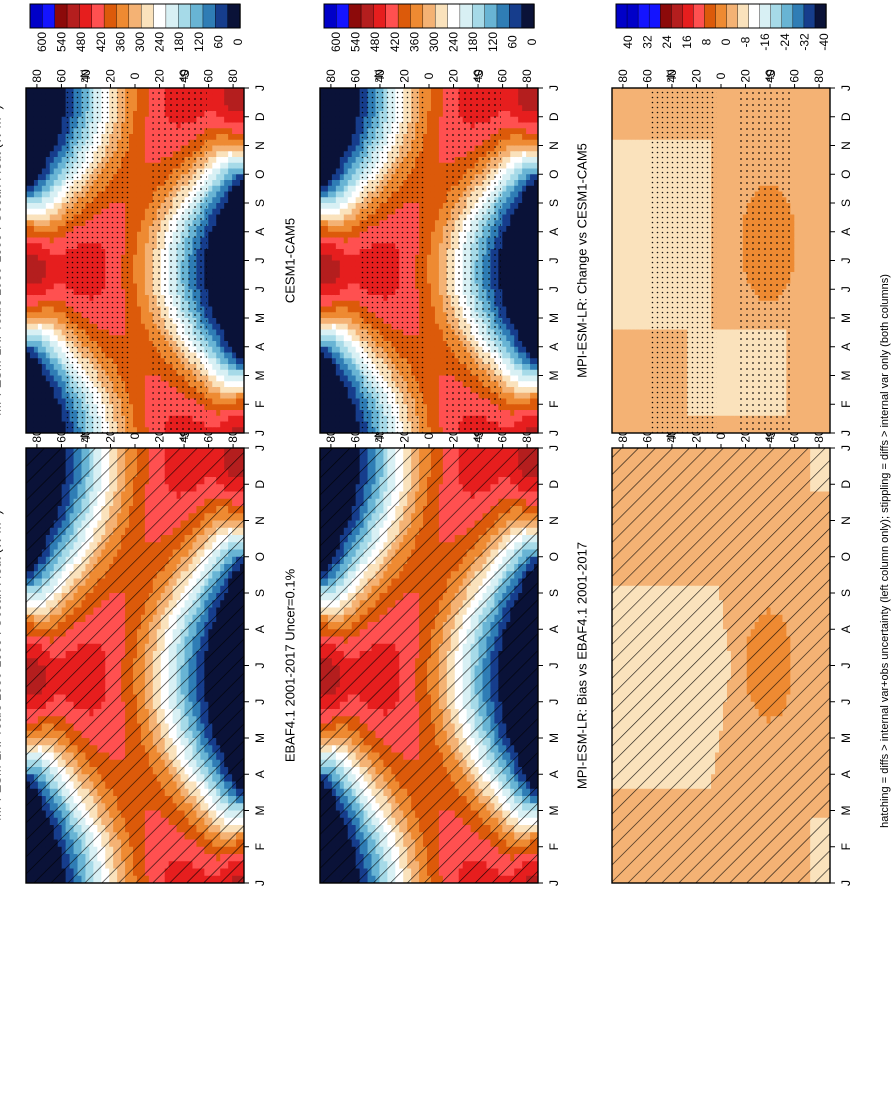 The image size is (895, 1102). I want to click on heatmap-field, so click(135, 260).